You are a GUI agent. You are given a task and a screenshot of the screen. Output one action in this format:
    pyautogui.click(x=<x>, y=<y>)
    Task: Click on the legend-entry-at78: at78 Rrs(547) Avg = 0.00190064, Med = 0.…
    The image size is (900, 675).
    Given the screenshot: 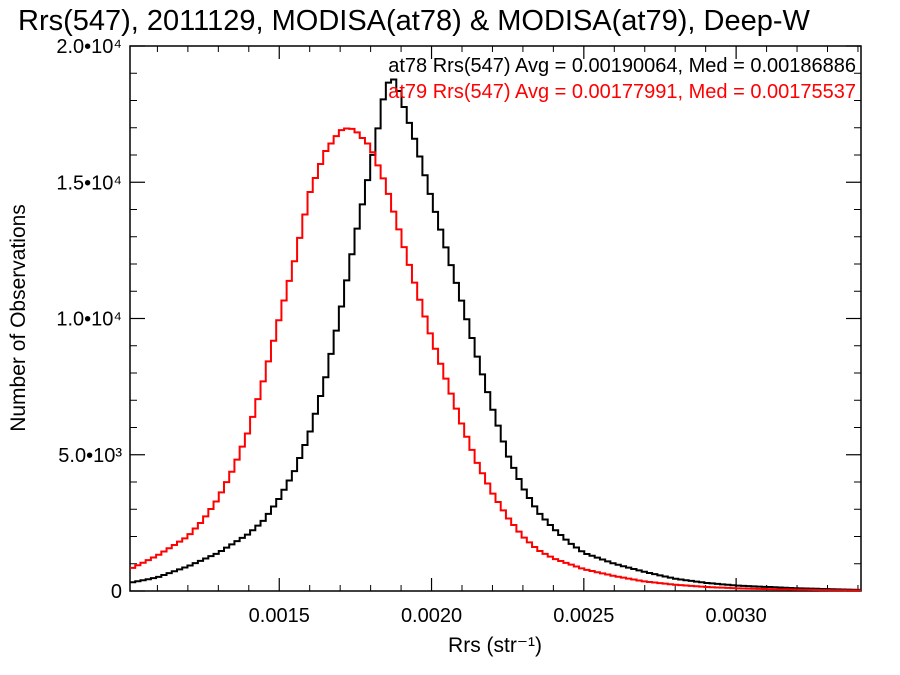 What is the action you would take?
    pyautogui.click(x=622, y=66)
    